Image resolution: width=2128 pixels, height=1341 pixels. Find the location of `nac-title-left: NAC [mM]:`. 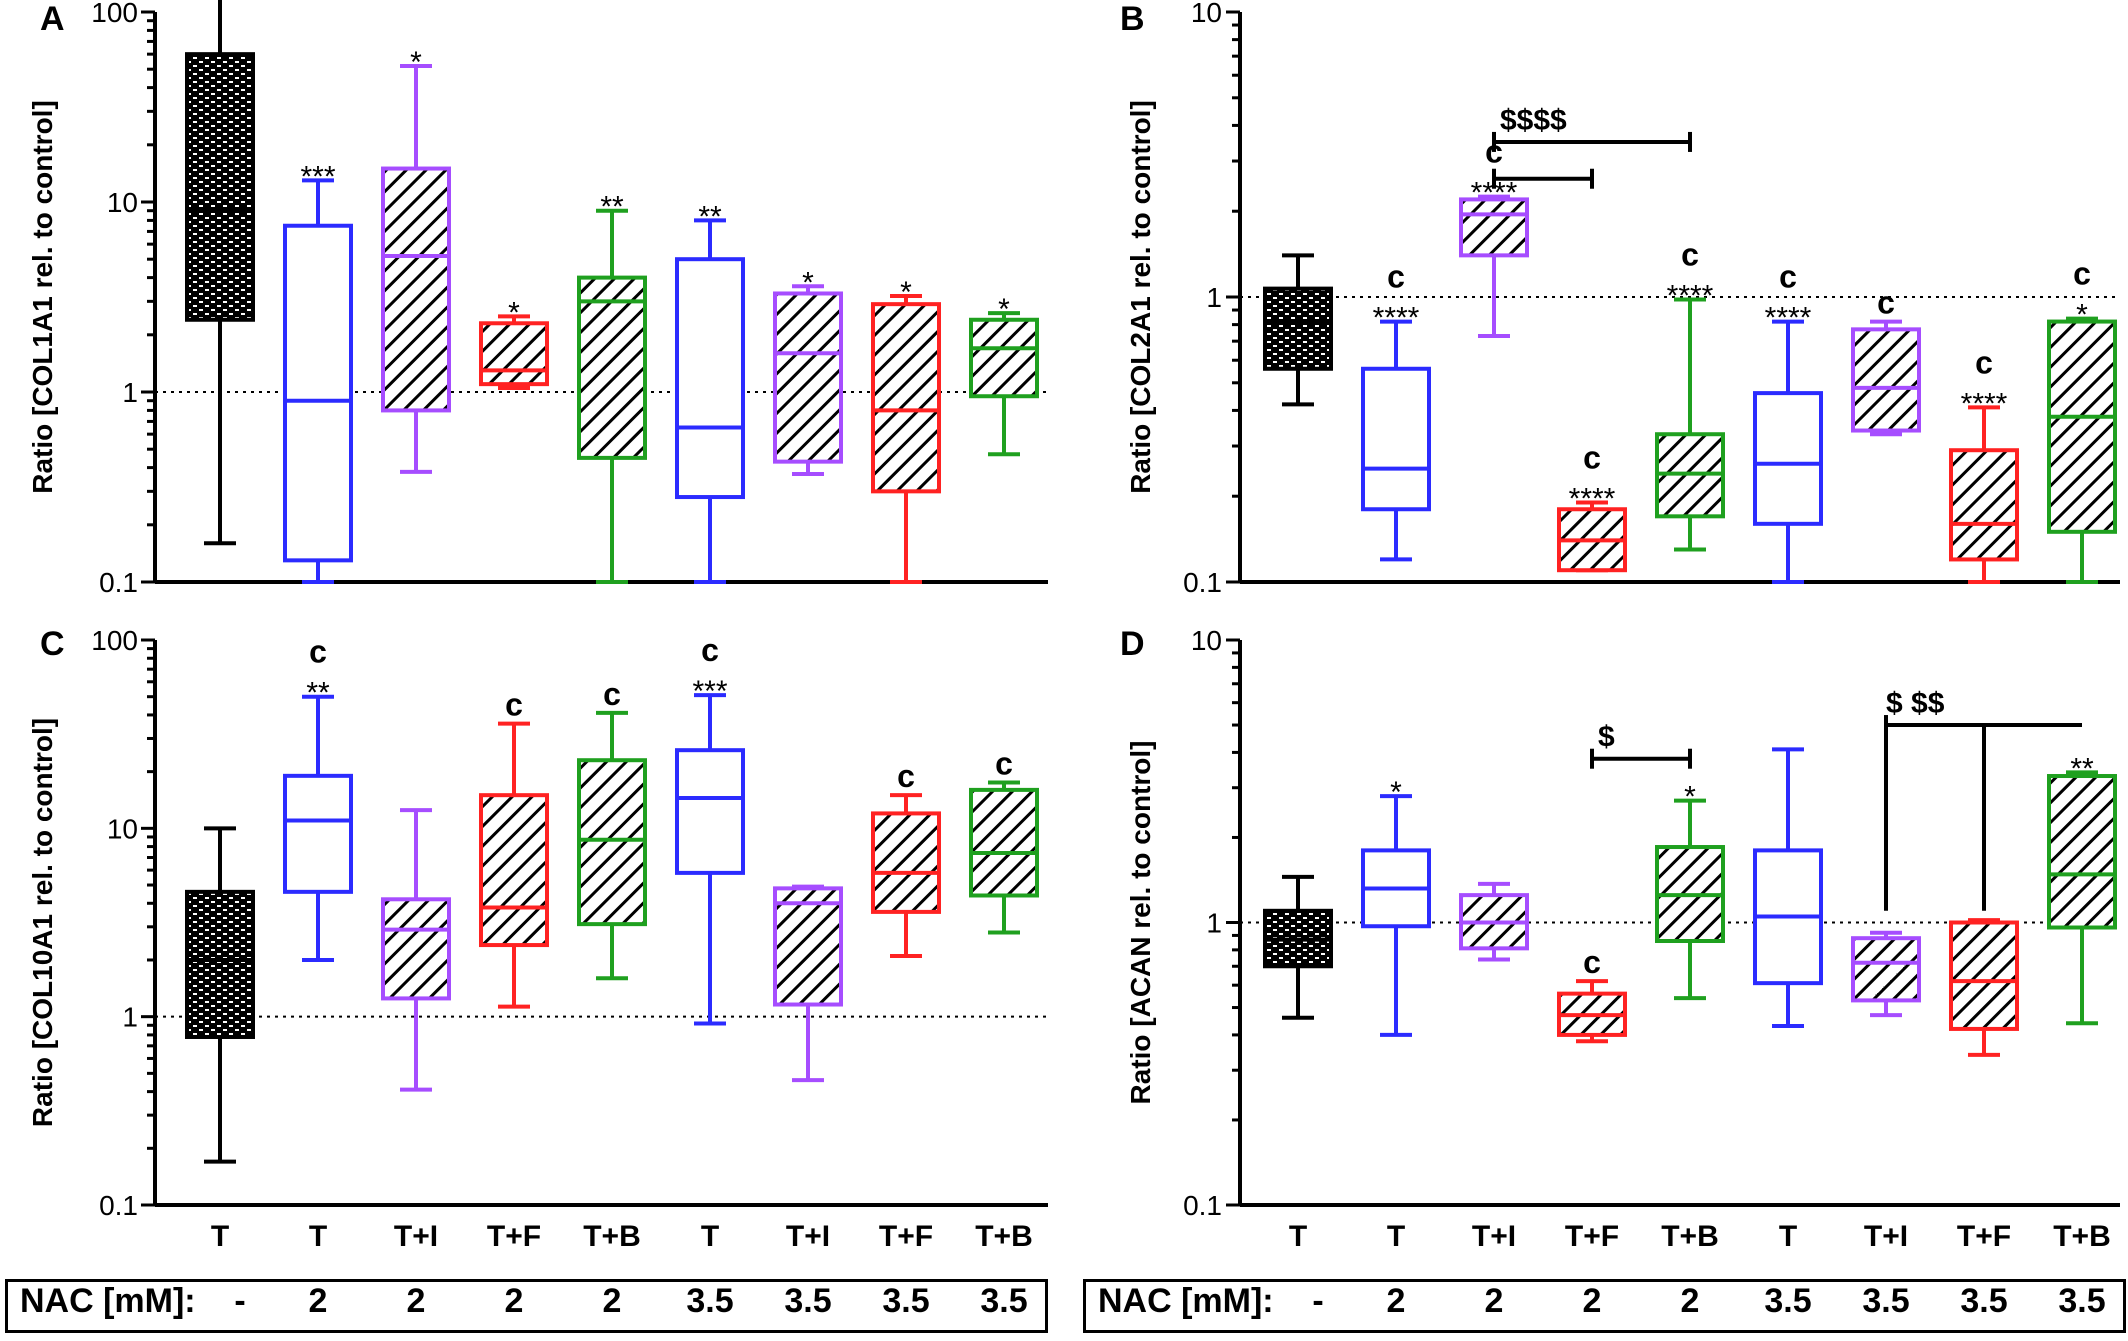

nac-title-left: NAC [mM]: is located at coordinates (108, 1301).